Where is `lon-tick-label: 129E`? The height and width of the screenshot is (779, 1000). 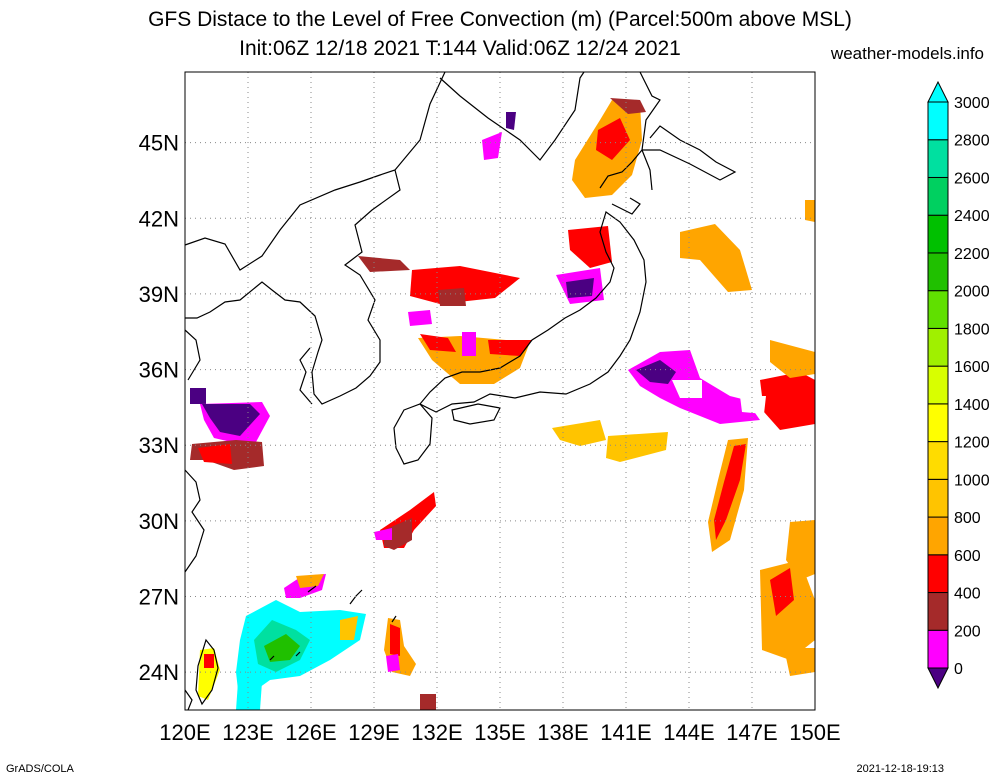 lon-tick-label: 129E is located at coordinates (373, 732).